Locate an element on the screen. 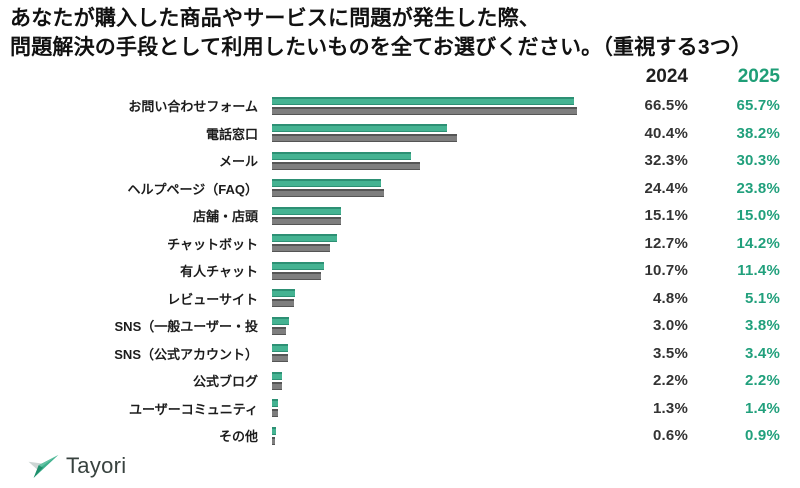  value-2024: 40.4% is located at coordinates (666, 133).